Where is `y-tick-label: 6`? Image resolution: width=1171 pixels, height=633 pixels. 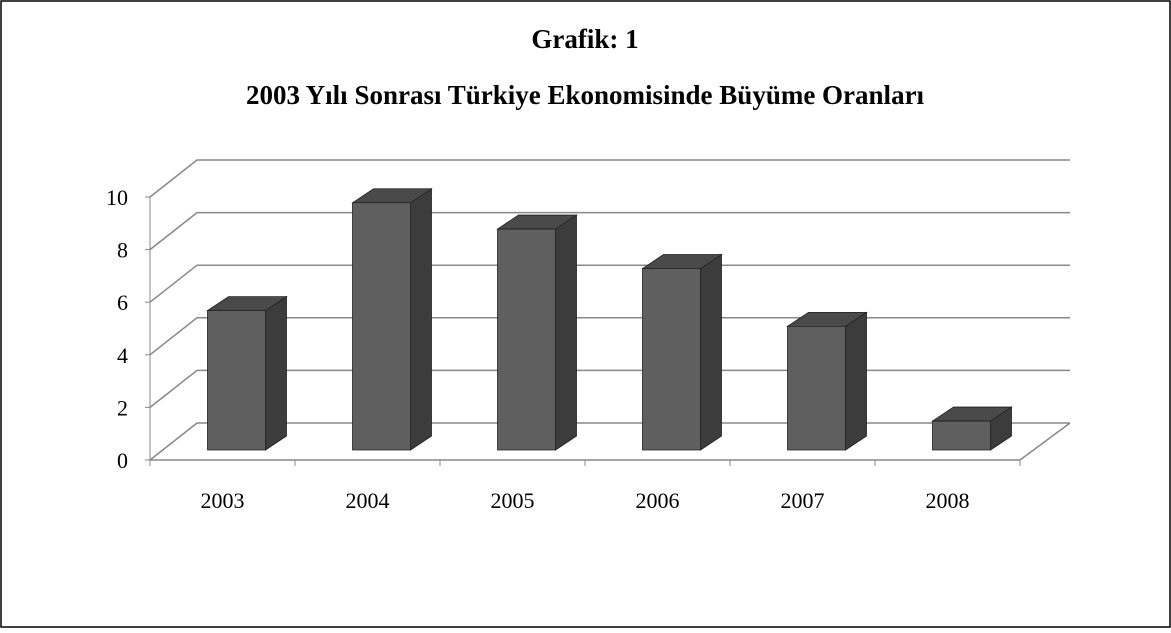 y-tick-label: 6 is located at coordinates (122, 302).